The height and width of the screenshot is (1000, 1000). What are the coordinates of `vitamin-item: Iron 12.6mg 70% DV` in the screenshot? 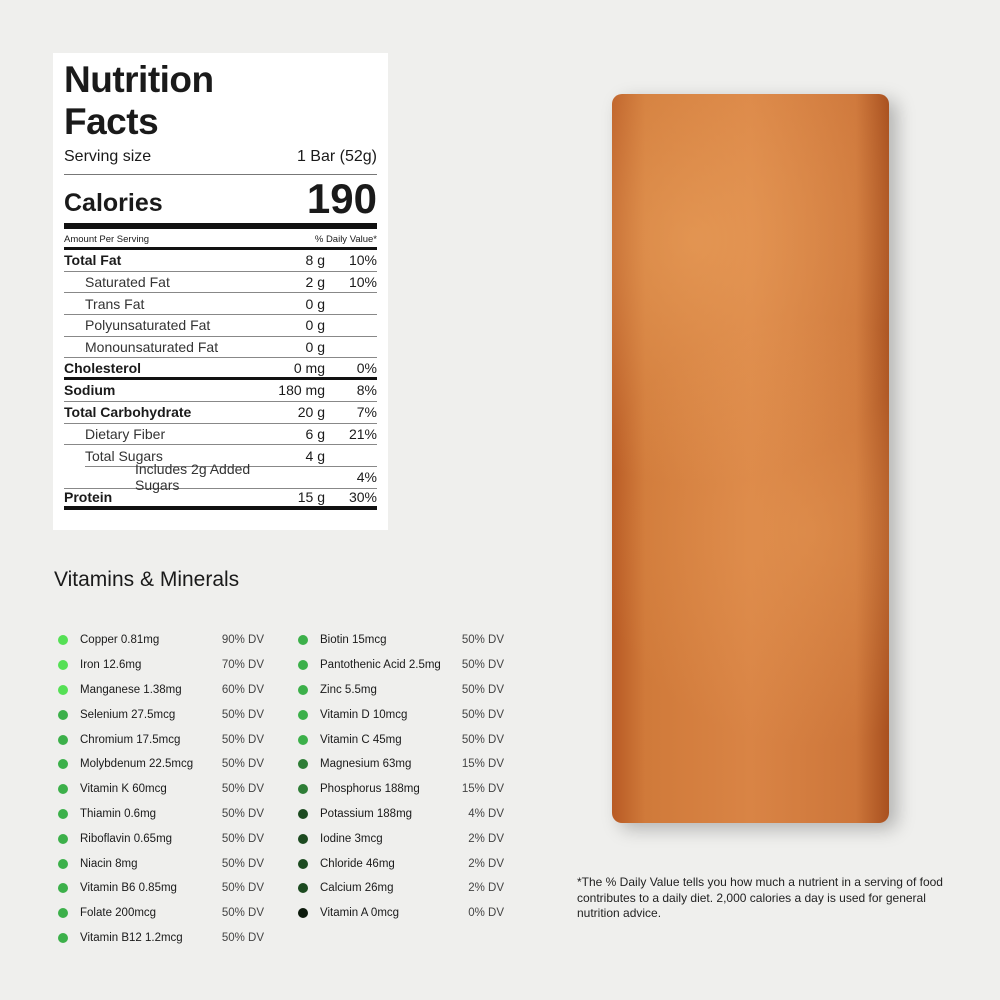 It's located at (159, 665).